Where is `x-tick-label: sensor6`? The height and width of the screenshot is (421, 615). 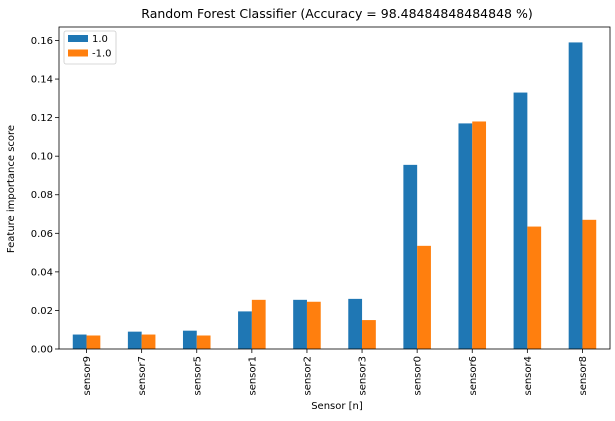 x-tick-label: sensor6 is located at coordinates (473, 376).